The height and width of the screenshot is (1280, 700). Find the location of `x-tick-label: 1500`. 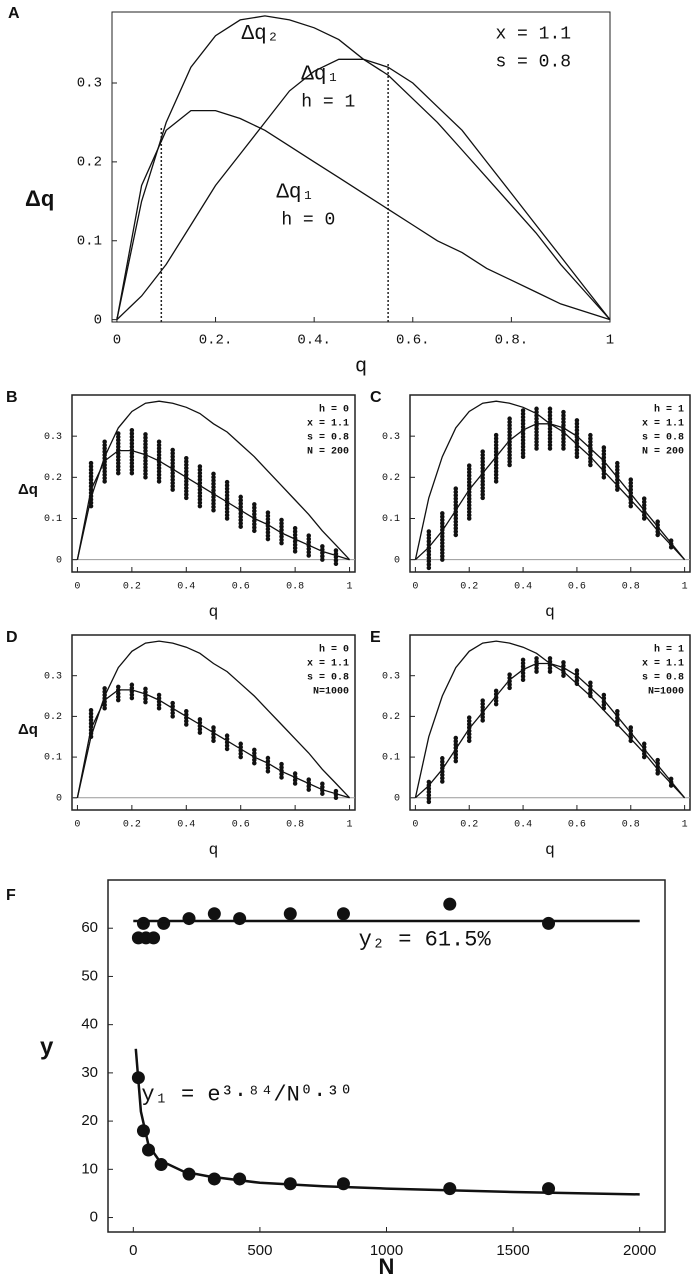

x-tick-label: 1500 is located at coordinates (512, 1250).